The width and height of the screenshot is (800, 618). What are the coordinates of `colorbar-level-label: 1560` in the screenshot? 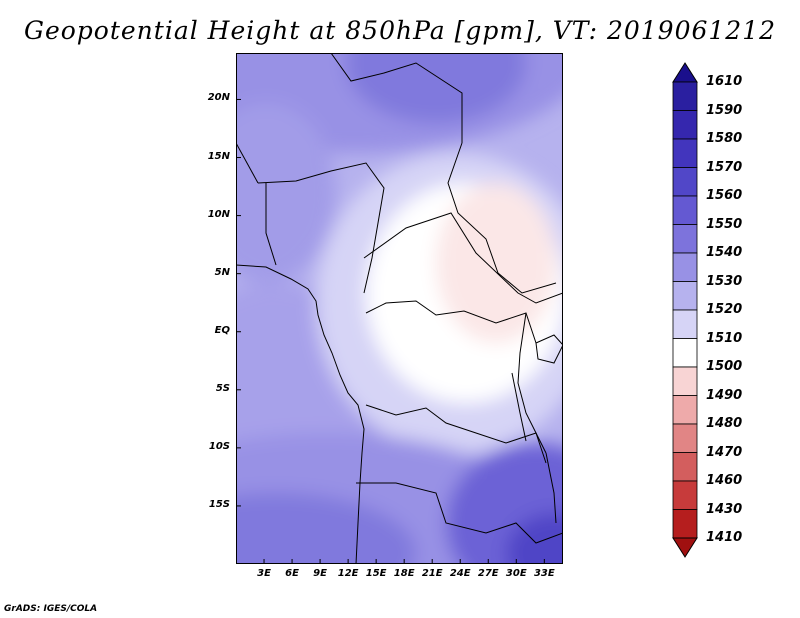 It's located at (724, 195).